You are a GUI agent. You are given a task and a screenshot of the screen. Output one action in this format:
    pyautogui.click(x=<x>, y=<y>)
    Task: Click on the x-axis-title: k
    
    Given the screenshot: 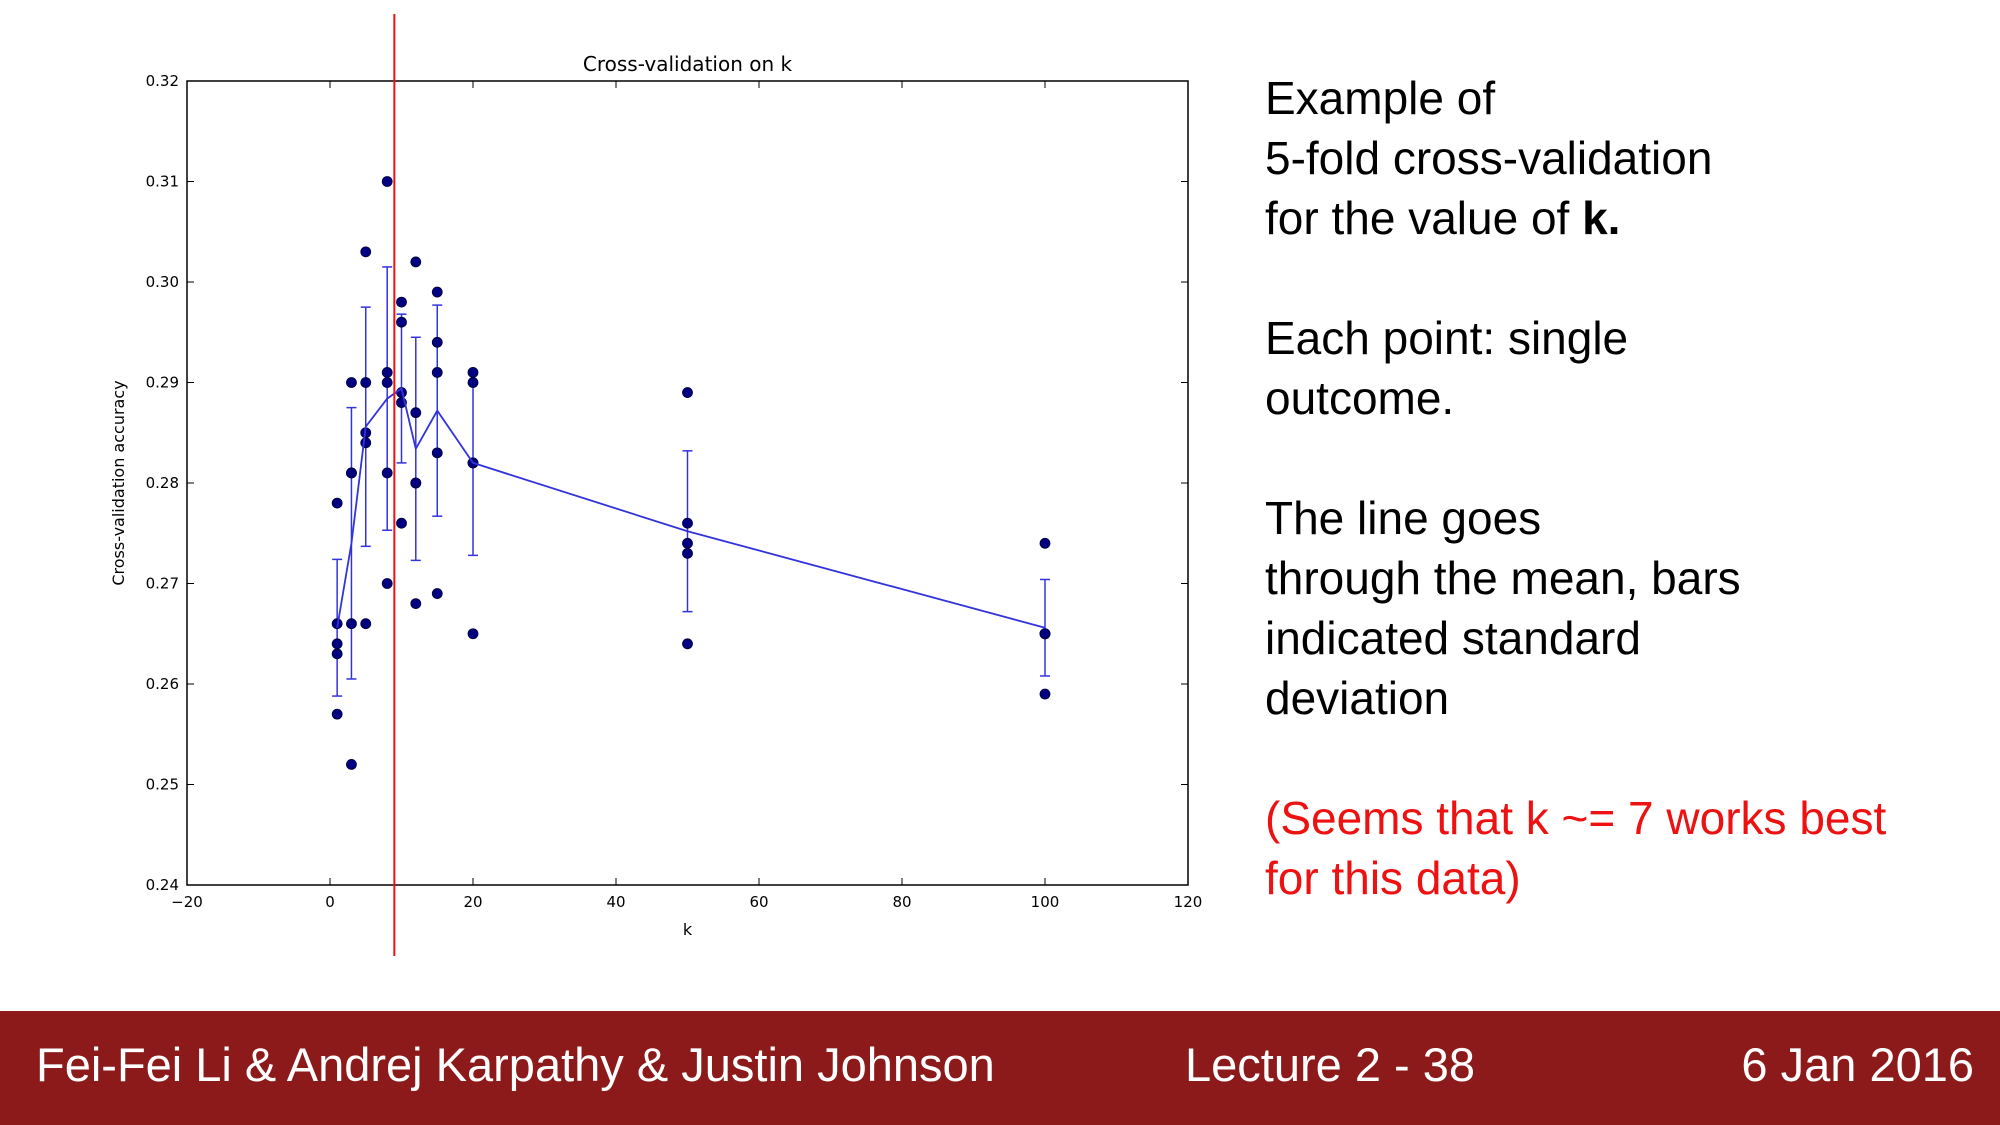 What is the action you would take?
    pyautogui.click(x=688, y=929)
    